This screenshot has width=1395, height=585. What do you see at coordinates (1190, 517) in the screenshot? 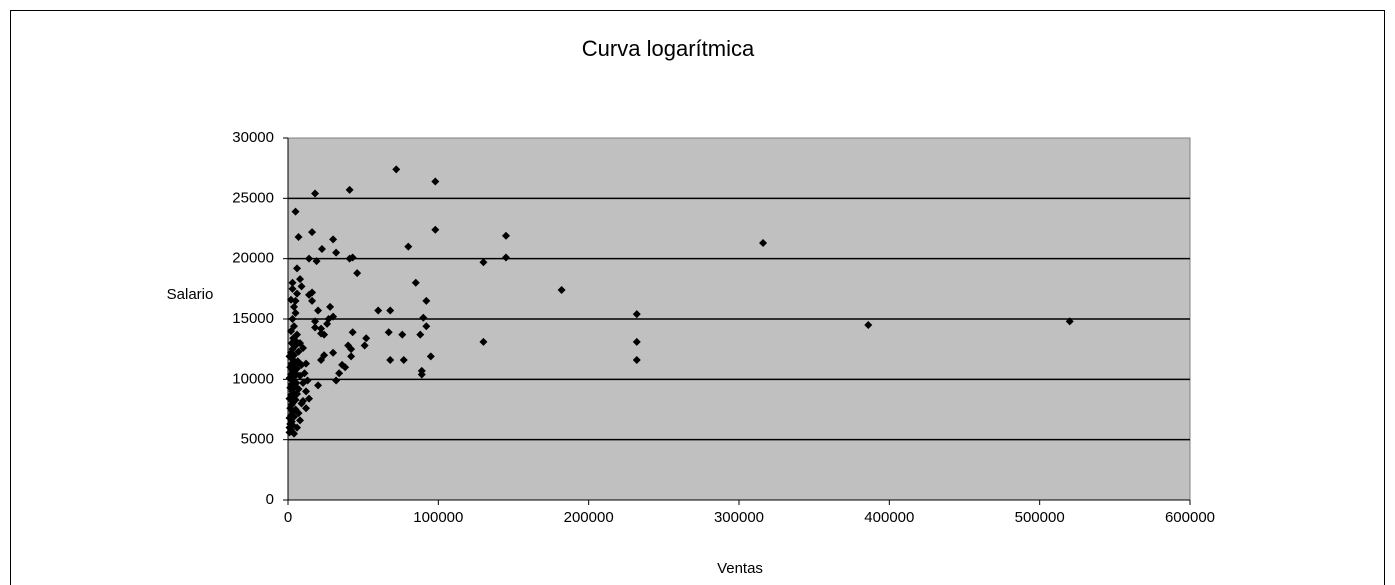
I see `x-tick-label: 600000` at bounding box center [1190, 517].